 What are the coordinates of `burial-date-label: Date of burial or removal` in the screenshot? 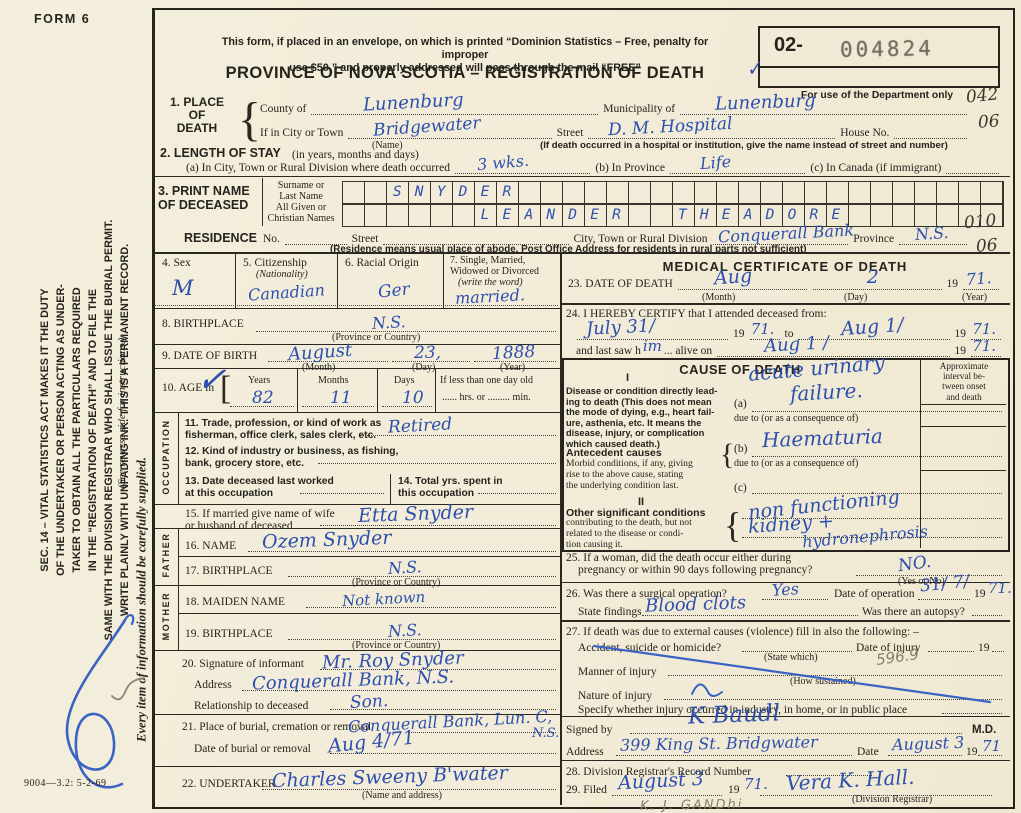 It's located at (252, 749).